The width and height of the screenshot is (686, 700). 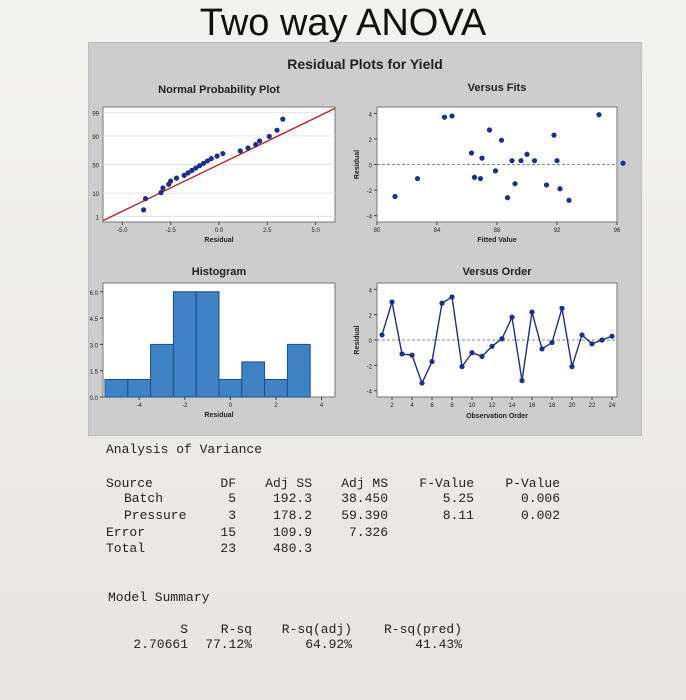 I want to click on anova-adj-ms: 7.326, so click(x=368, y=532).